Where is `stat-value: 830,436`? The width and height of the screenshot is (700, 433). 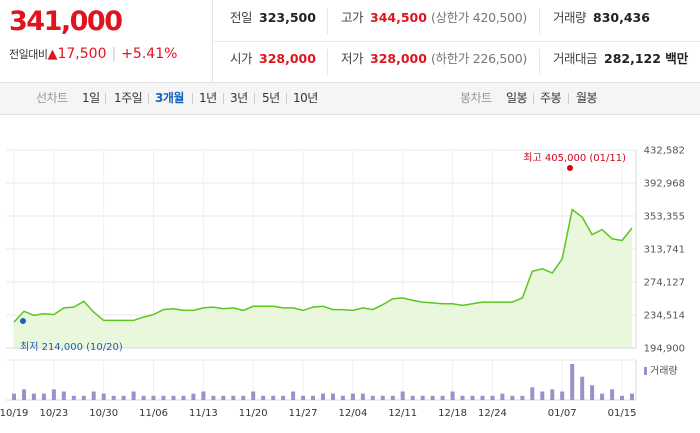
stat-value: 830,436 is located at coordinates (621, 17).